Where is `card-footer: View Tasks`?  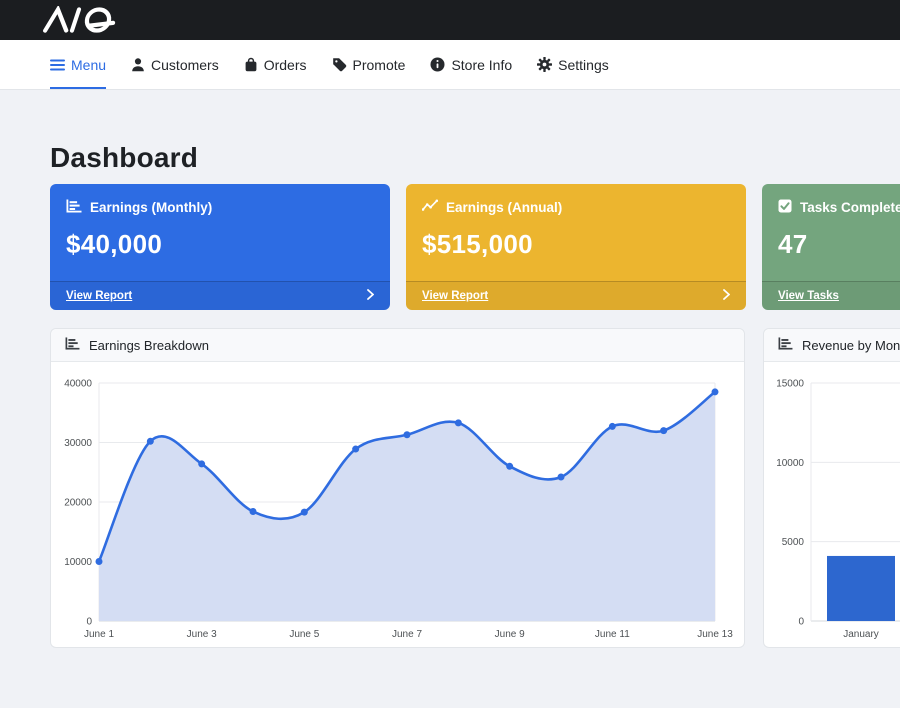
card-footer: View Tasks is located at coordinates (831, 295).